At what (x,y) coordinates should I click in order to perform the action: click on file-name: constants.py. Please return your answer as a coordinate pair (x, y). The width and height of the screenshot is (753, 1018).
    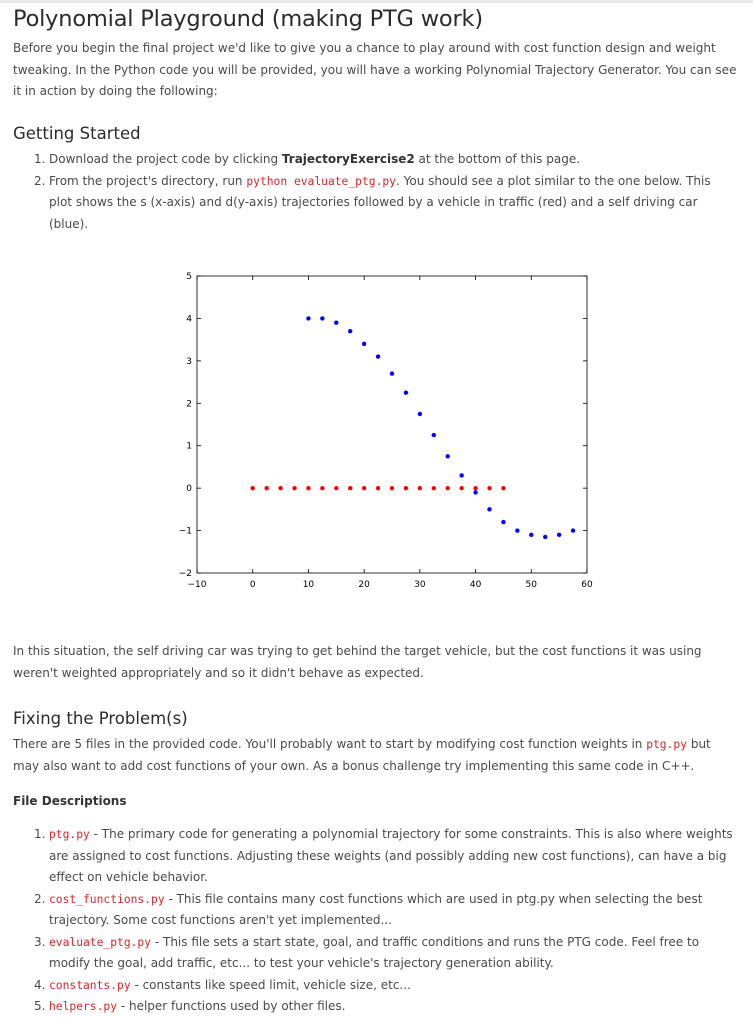
    Looking at the image, I should click on (90, 985).